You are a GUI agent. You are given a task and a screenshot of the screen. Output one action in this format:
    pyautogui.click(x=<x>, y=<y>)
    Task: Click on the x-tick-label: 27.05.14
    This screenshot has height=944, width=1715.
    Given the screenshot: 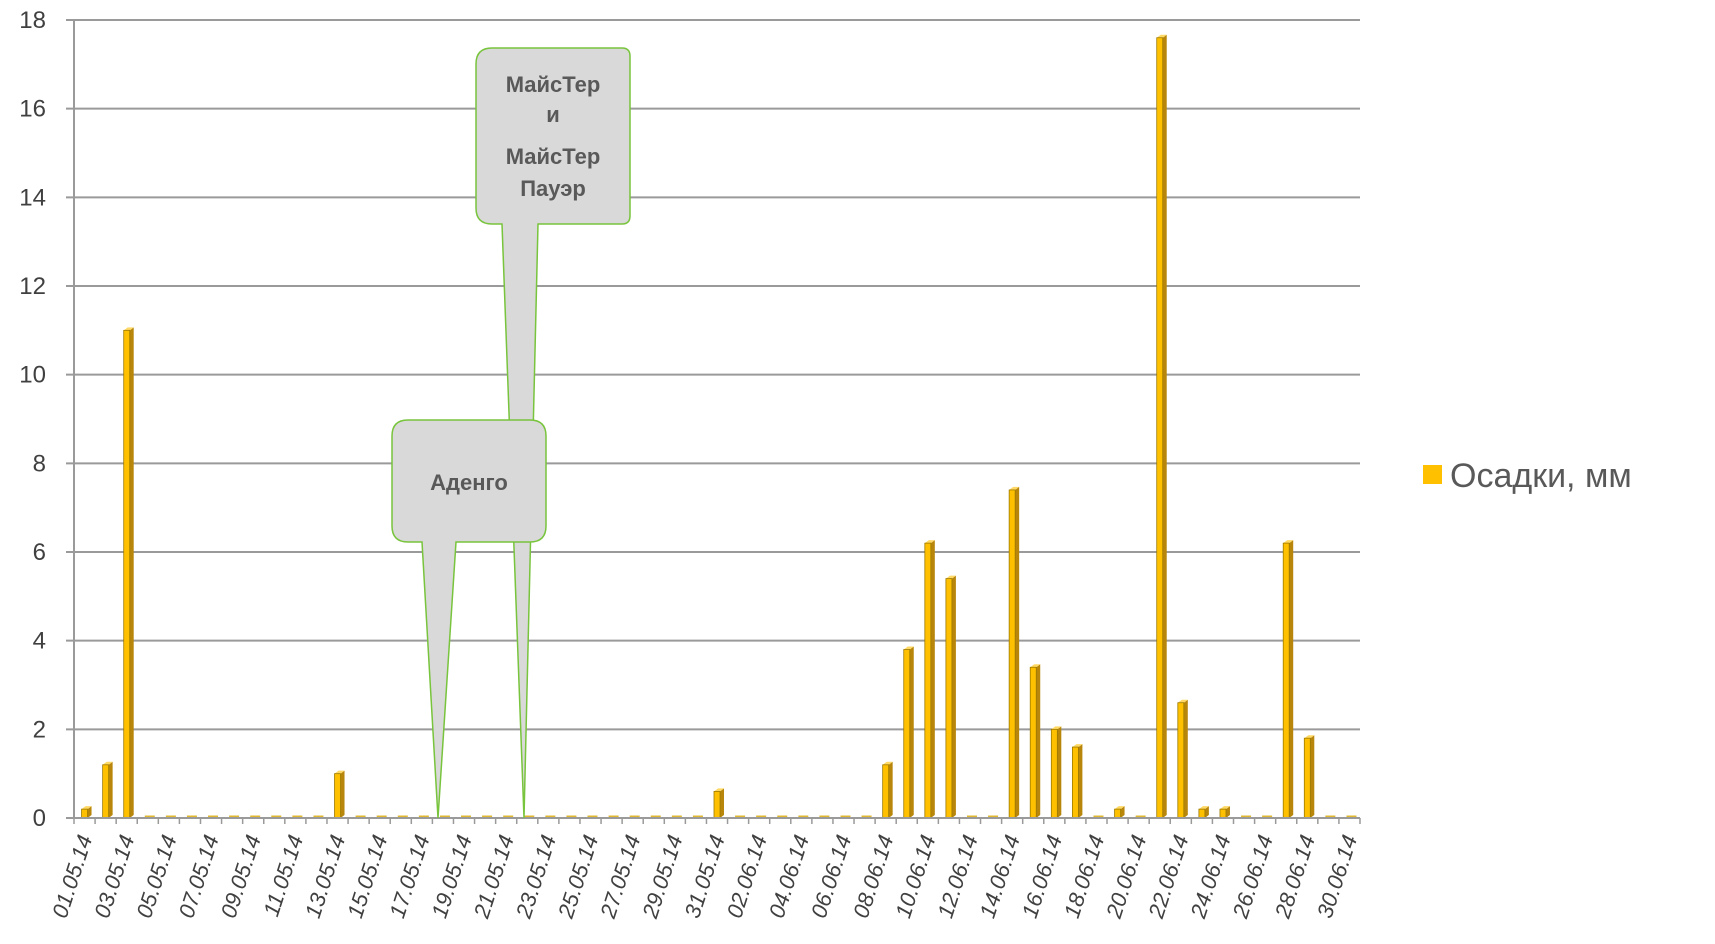 What is the action you would take?
    pyautogui.click(x=620, y=877)
    